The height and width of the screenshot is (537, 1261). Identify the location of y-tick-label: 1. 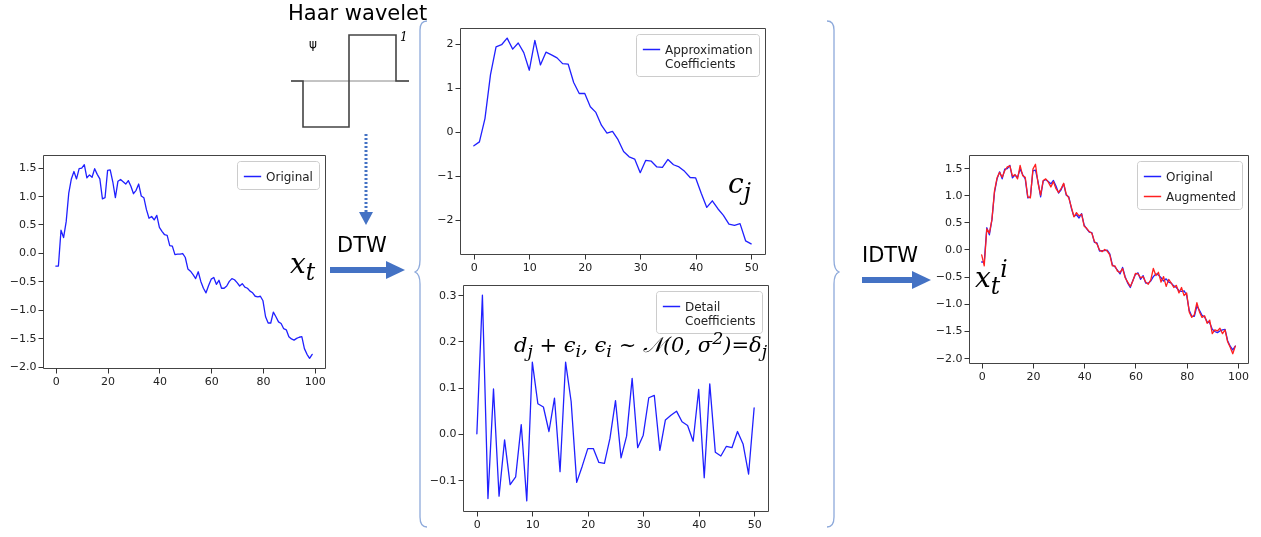
(450, 88).